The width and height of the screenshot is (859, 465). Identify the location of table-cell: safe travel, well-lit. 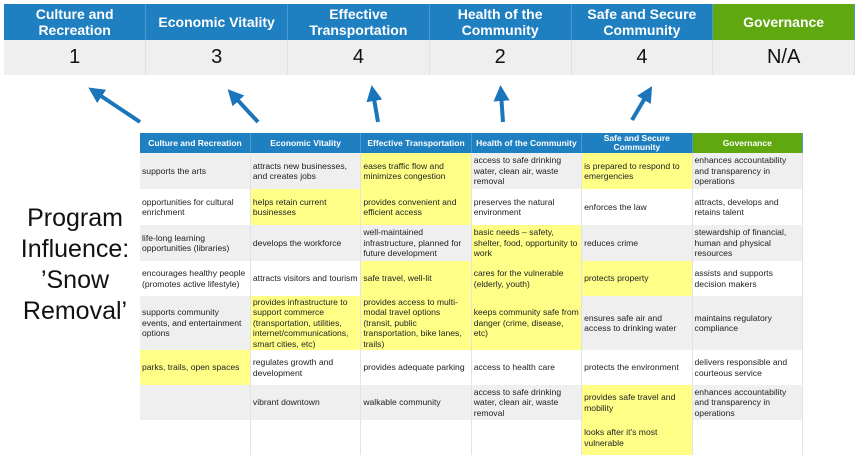
(416, 278).